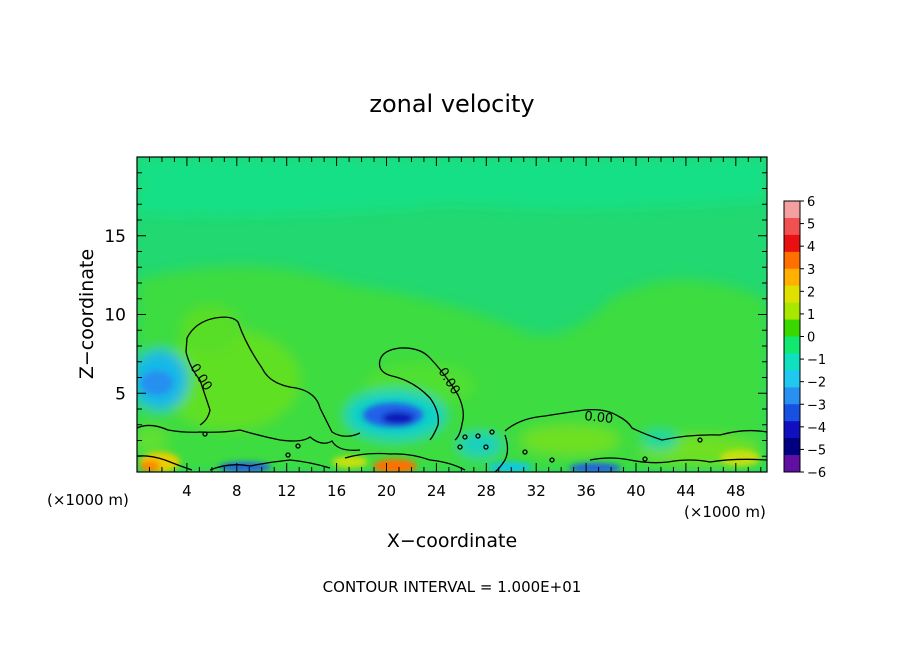 The image size is (904, 654). I want to click on x-unit-left: (×1000 m), so click(88, 500).